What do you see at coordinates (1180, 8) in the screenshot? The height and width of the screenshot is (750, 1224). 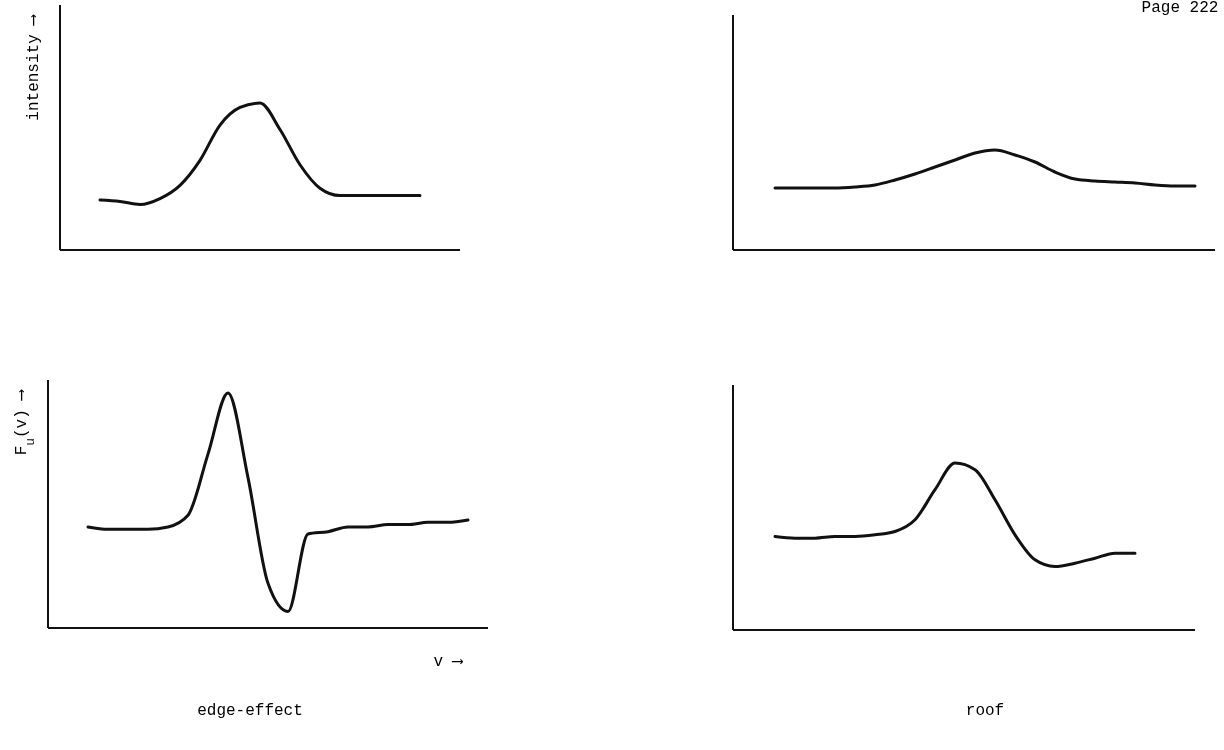 I see `text: Page 222` at bounding box center [1180, 8].